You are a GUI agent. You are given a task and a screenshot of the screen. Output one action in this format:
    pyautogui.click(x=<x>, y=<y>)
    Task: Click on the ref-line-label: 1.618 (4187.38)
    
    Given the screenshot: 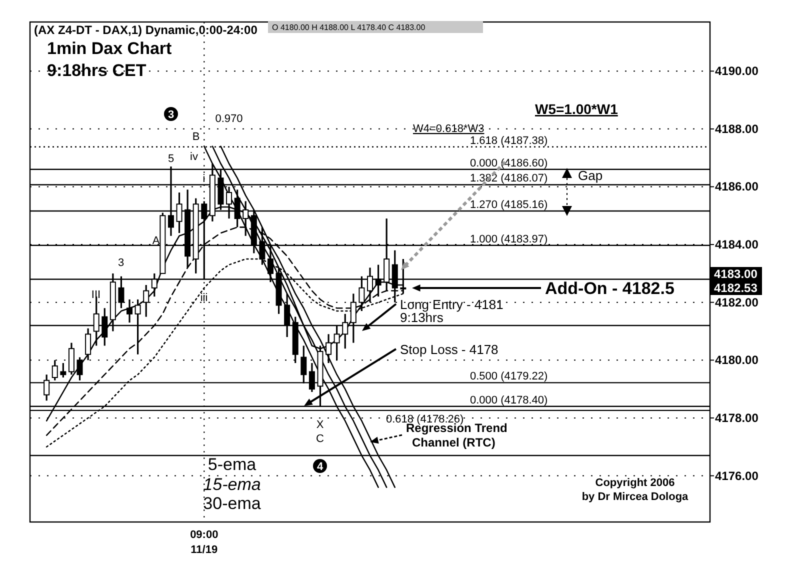 What is the action you would take?
    pyautogui.click(x=509, y=140)
    